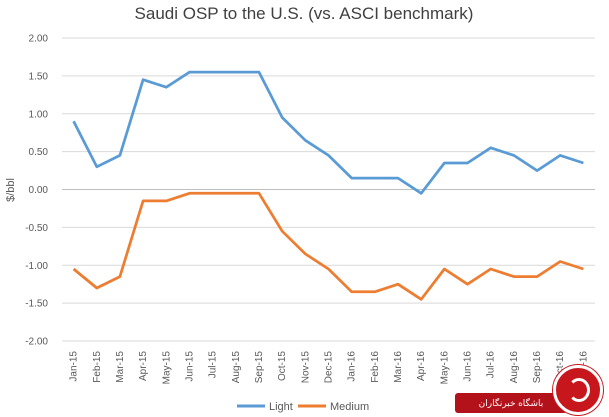 Image resolution: width=609 pixels, height=417 pixels. I want to click on x-tick-label: Dec-15, so click(329, 367).